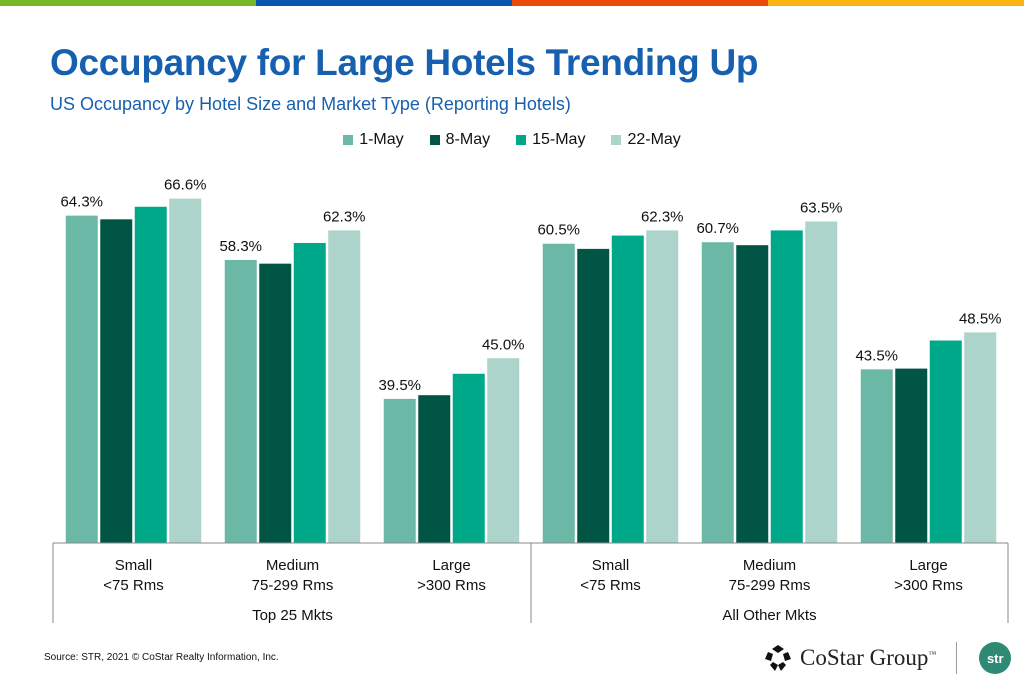  Describe the element at coordinates (81, 202) in the screenshot. I see `data-label: 64.3%` at that location.